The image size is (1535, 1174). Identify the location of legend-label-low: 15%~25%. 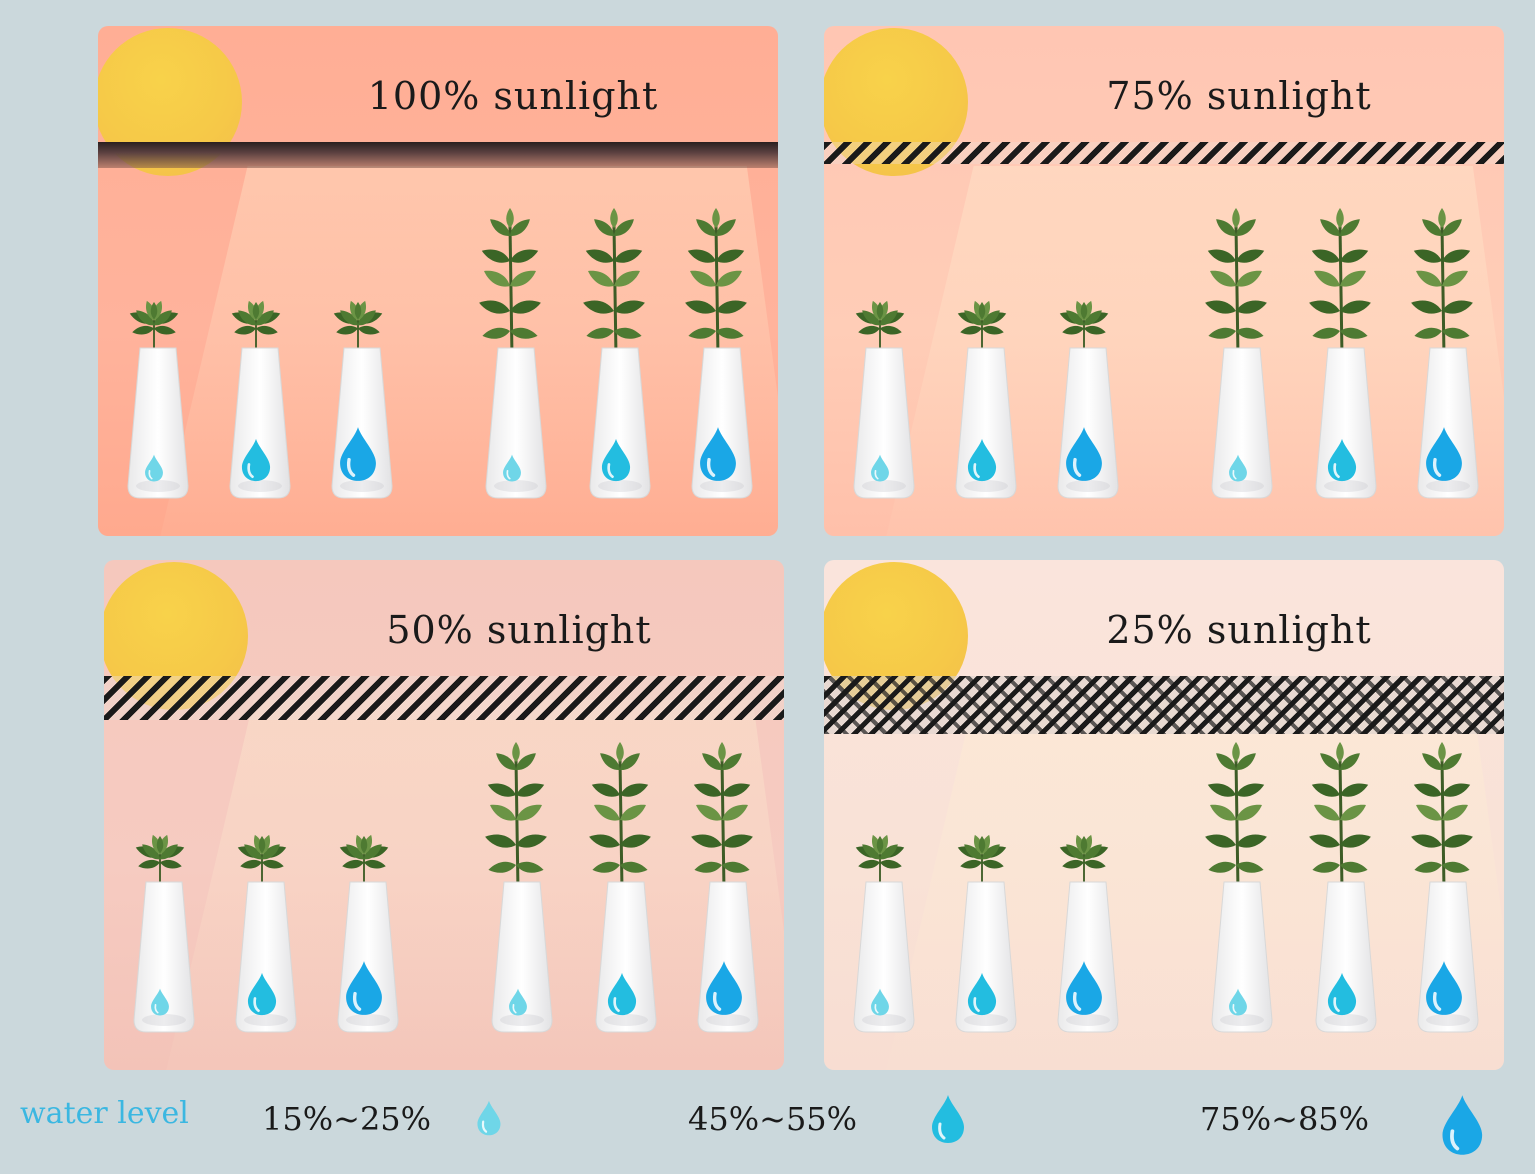
(347, 1119).